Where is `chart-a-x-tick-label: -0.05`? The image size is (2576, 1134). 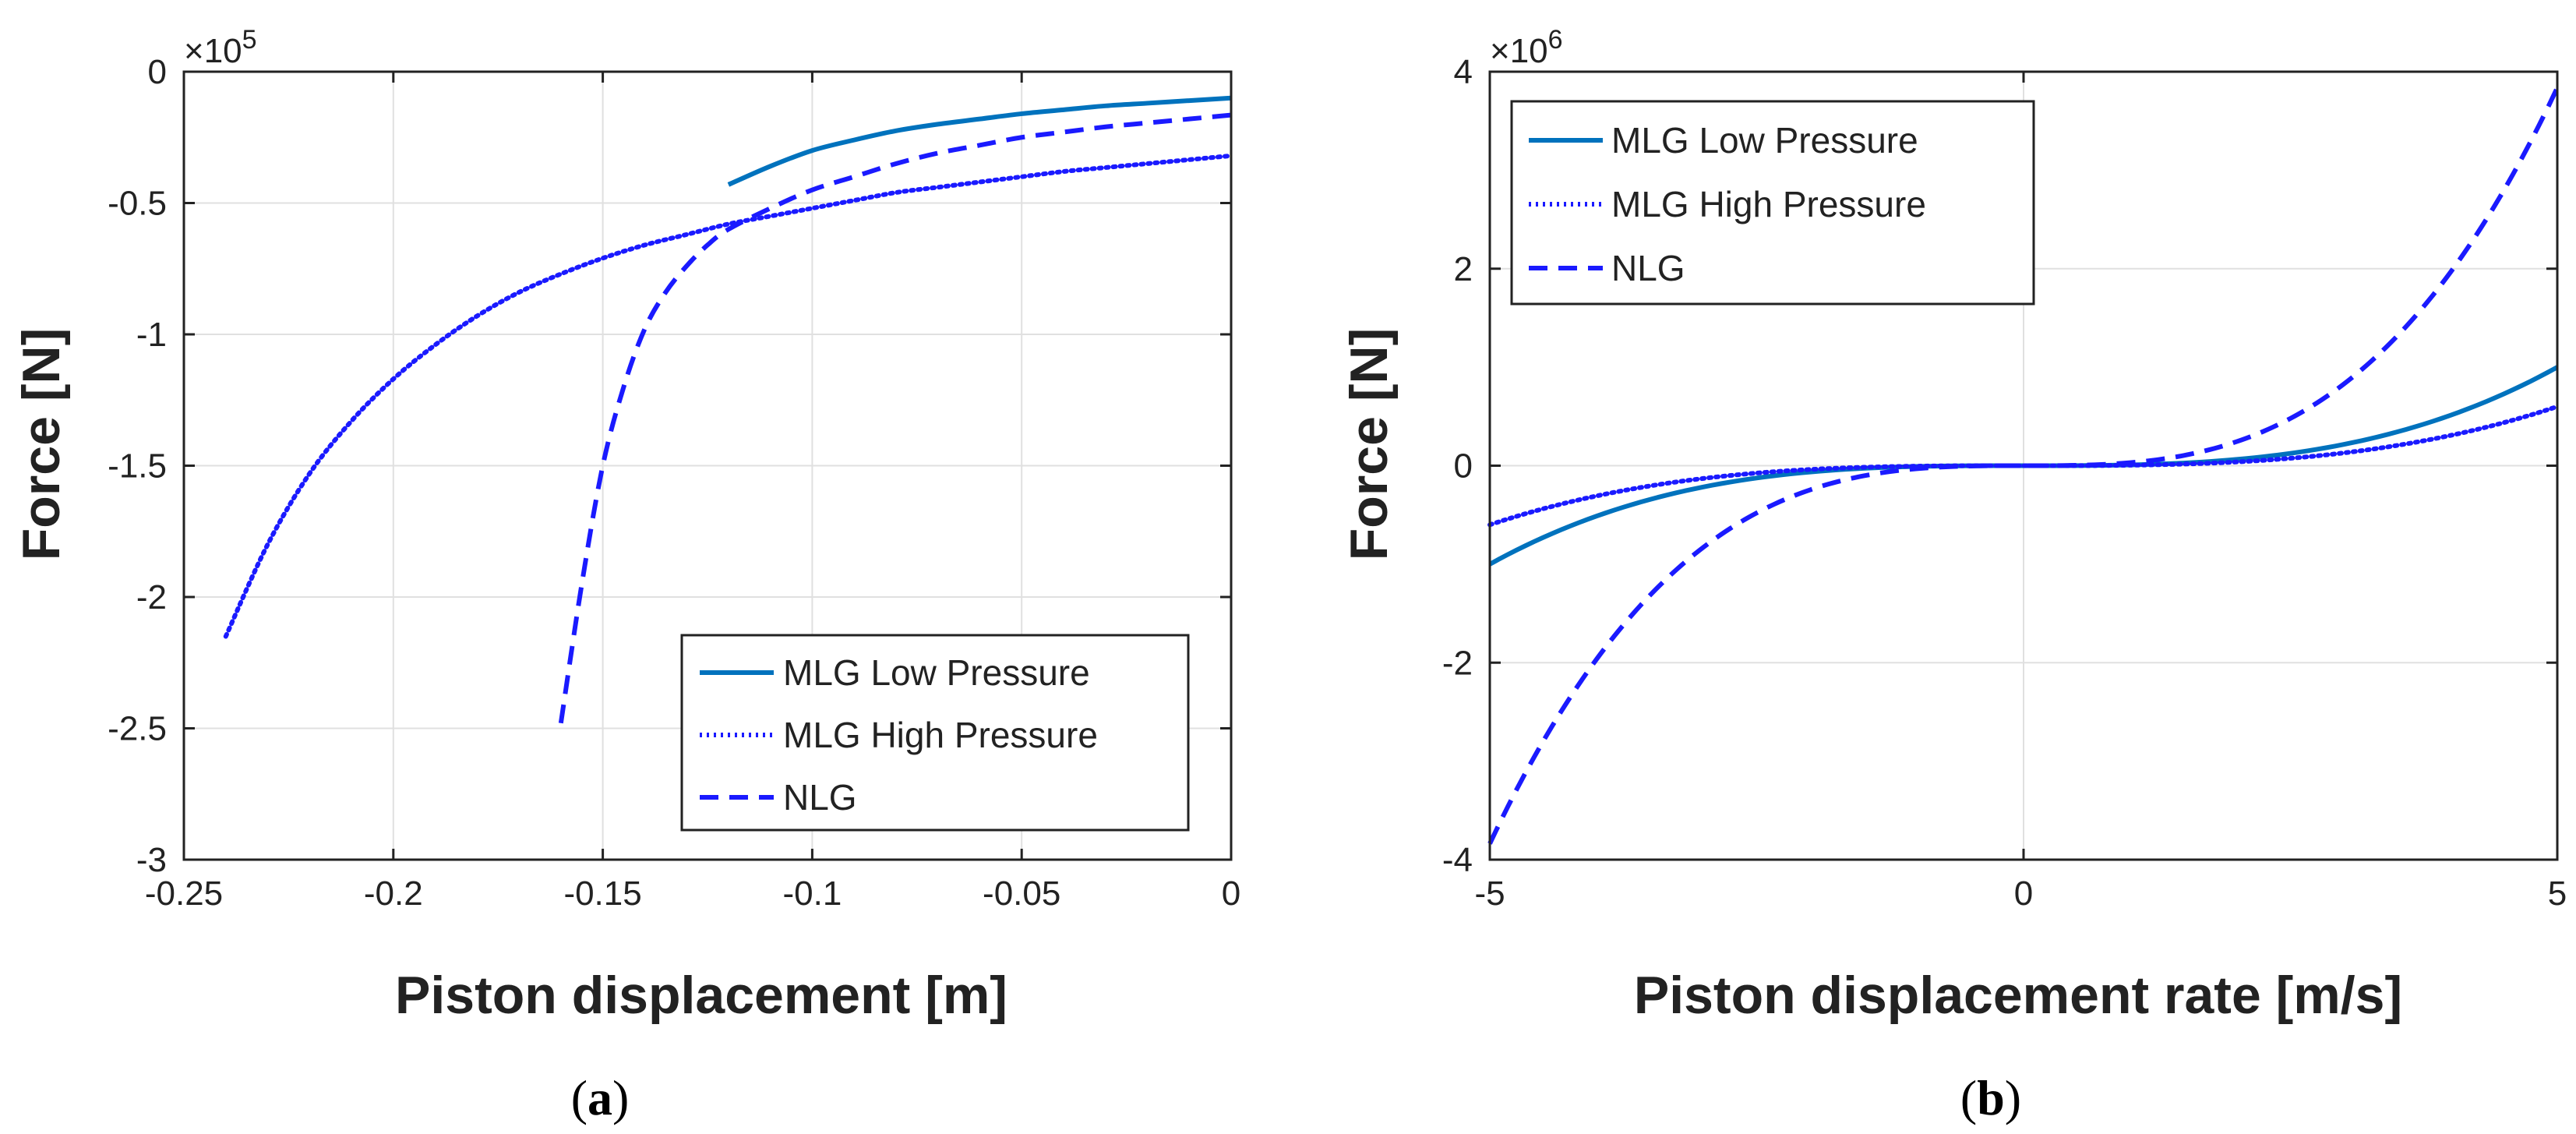 chart-a-x-tick-label: -0.05 is located at coordinates (1021, 893).